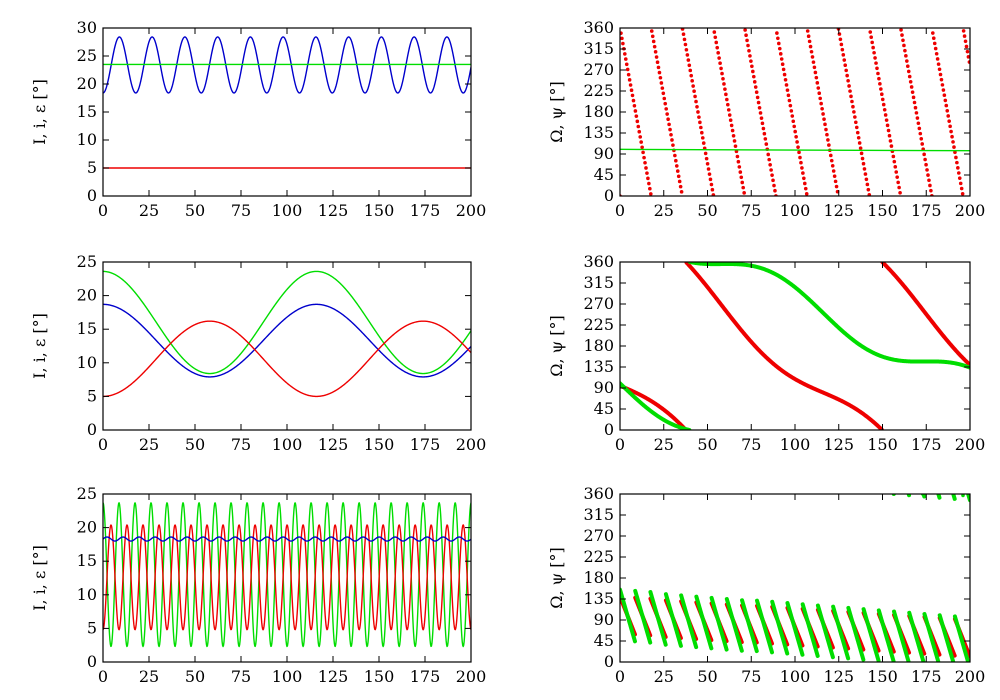  I want to click on y-tick-label: 10, so click(87, 362).